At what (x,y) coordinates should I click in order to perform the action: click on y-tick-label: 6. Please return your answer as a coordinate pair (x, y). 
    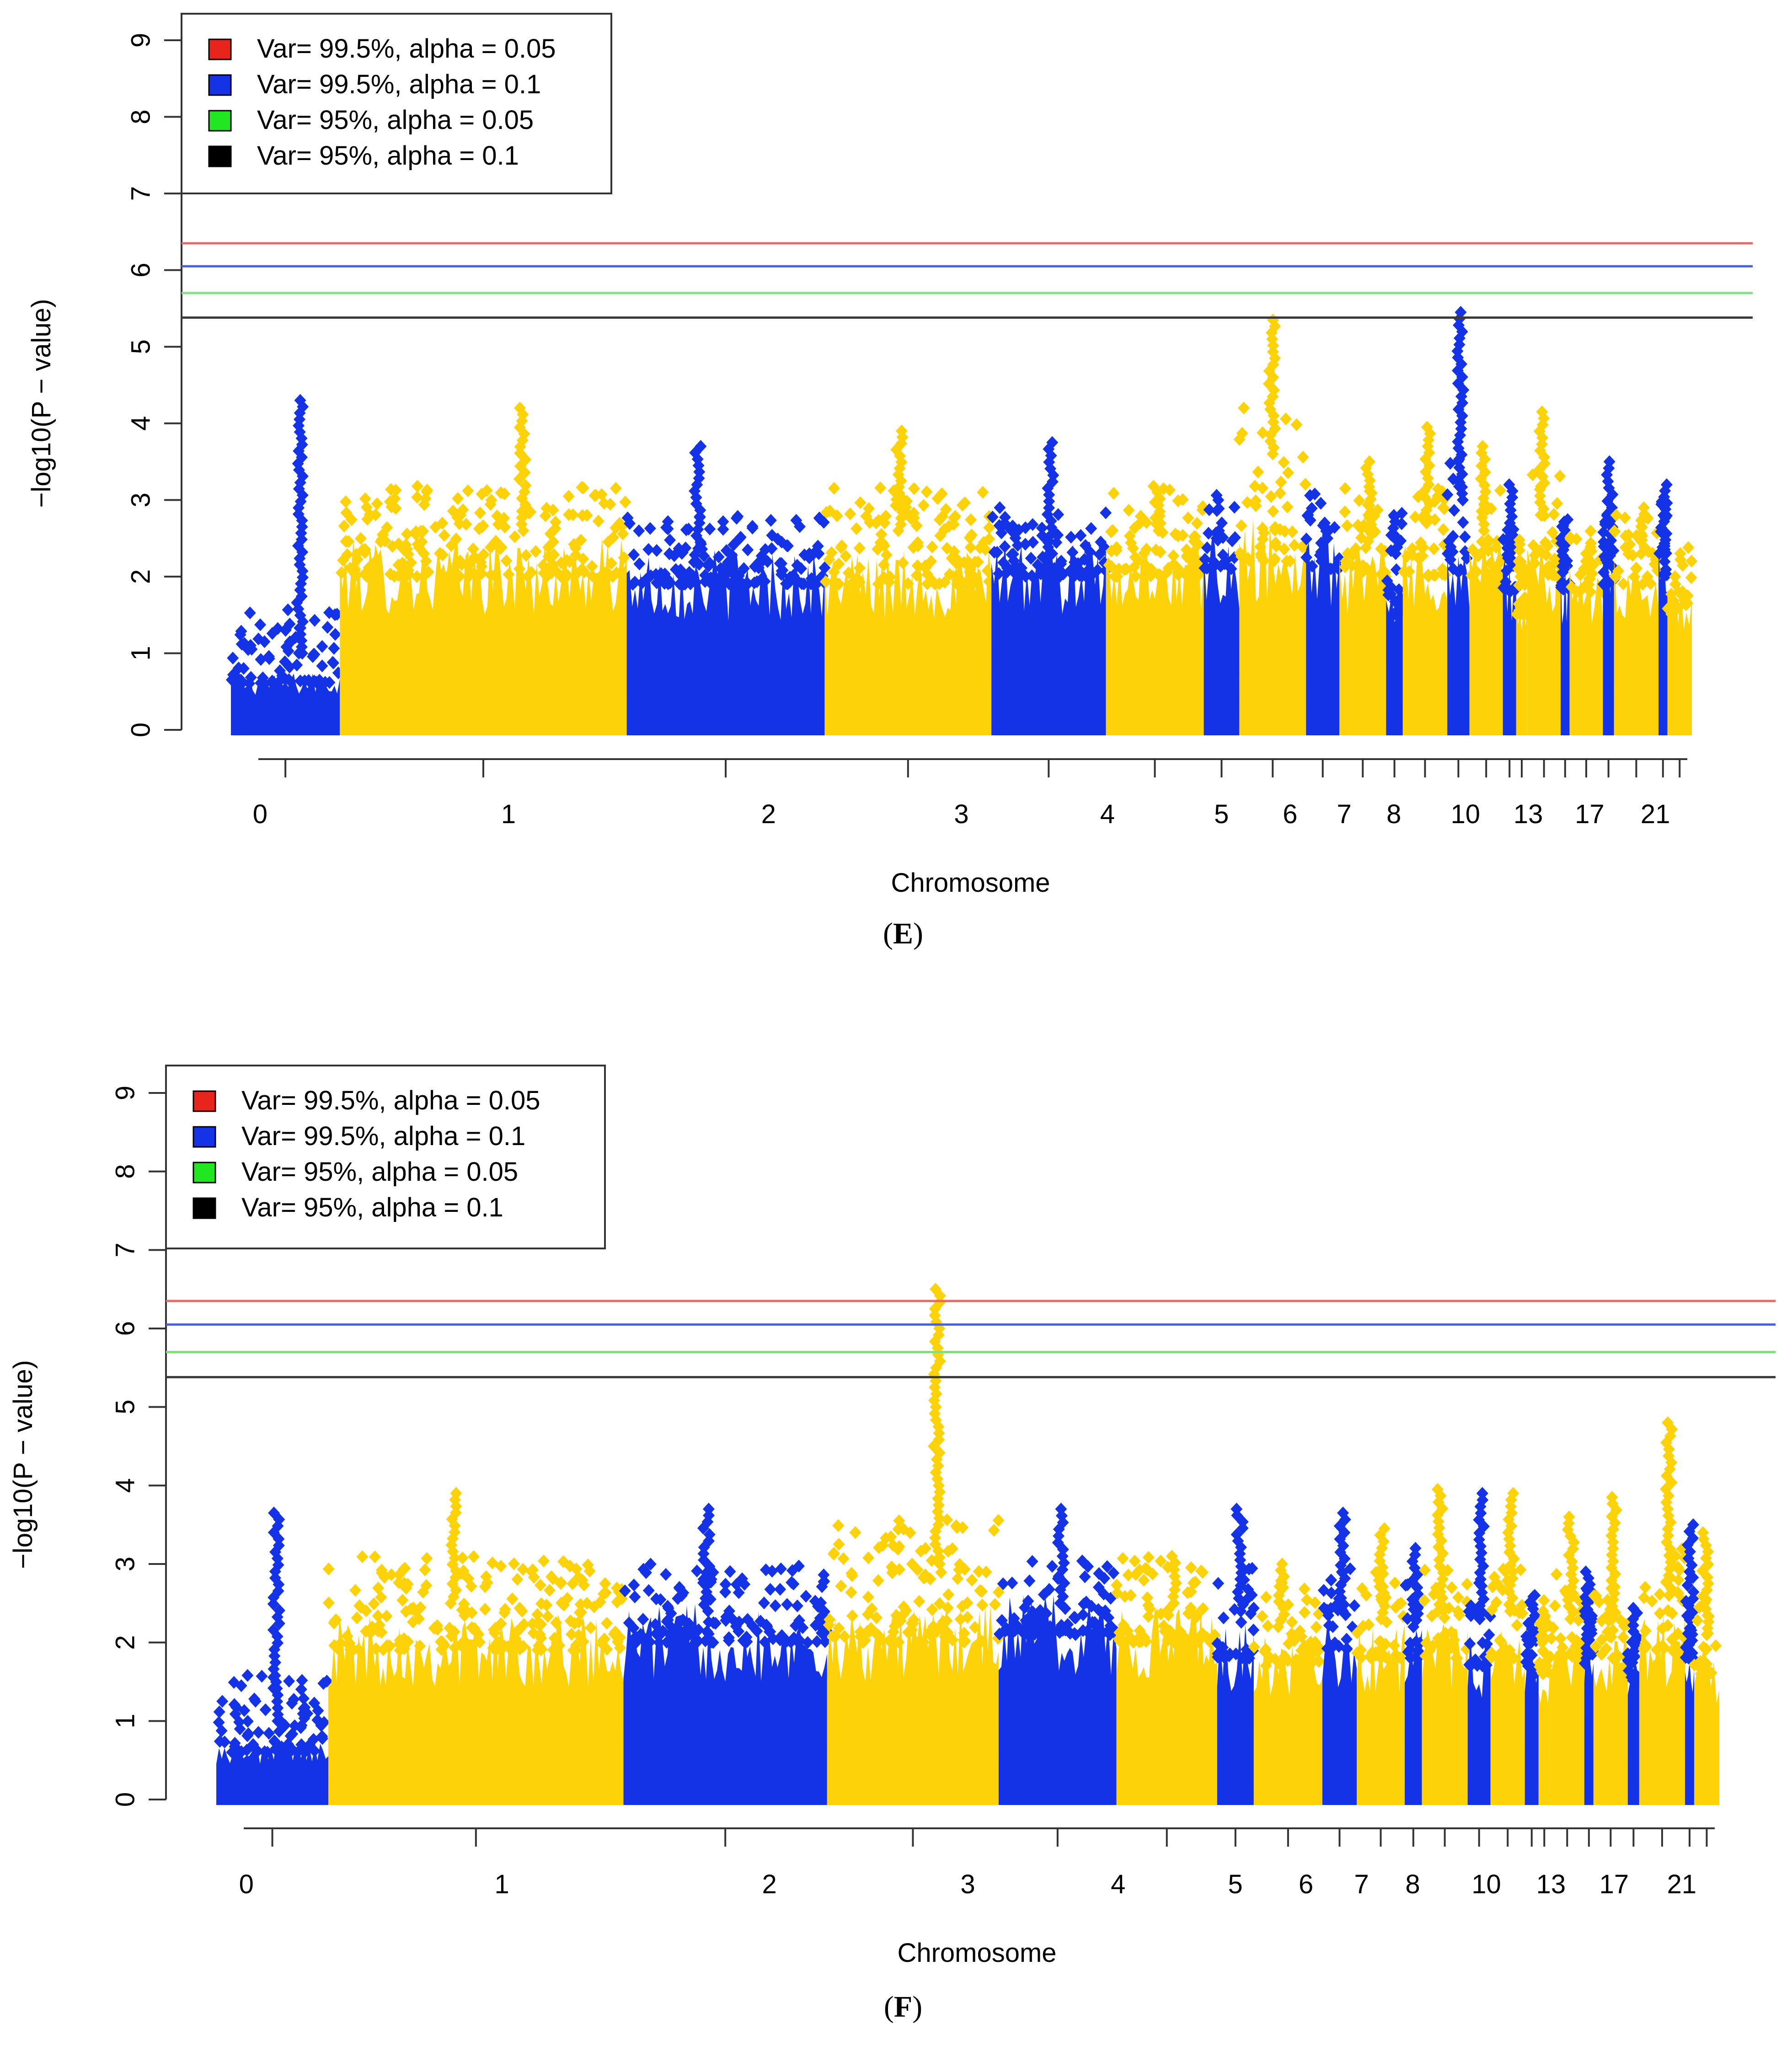
    Looking at the image, I should click on (141, 270).